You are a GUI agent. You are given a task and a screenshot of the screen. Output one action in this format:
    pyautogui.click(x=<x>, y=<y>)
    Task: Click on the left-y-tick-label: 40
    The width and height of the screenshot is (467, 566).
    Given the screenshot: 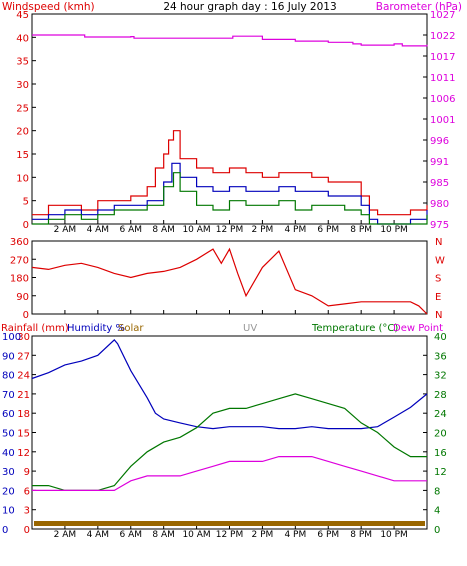 What is the action you would take?
    pyautogui.click(x=22, y=38)
    